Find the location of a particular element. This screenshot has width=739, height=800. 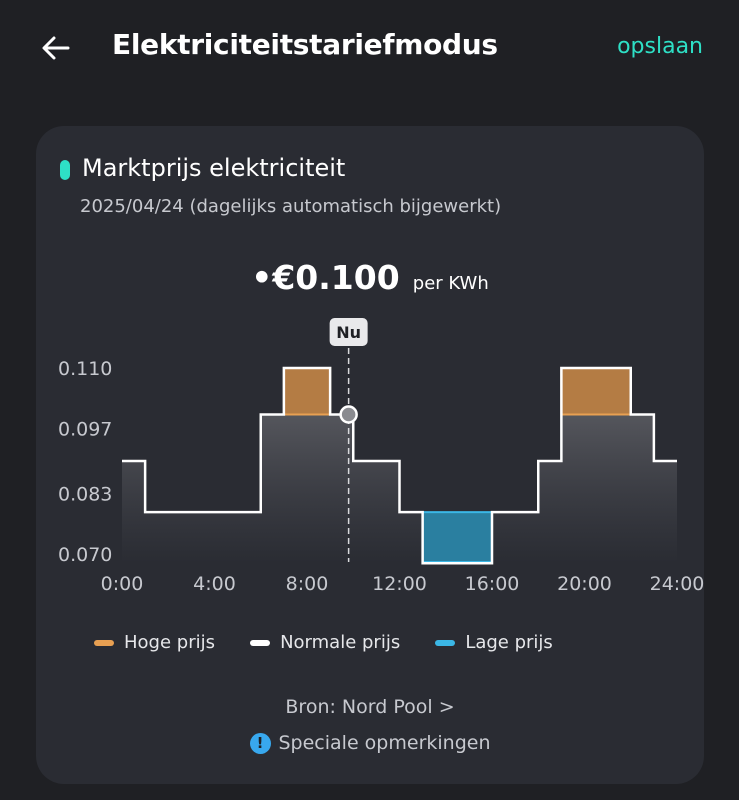

x-tick-label: 24:00 is located at coordinates (677, 583).